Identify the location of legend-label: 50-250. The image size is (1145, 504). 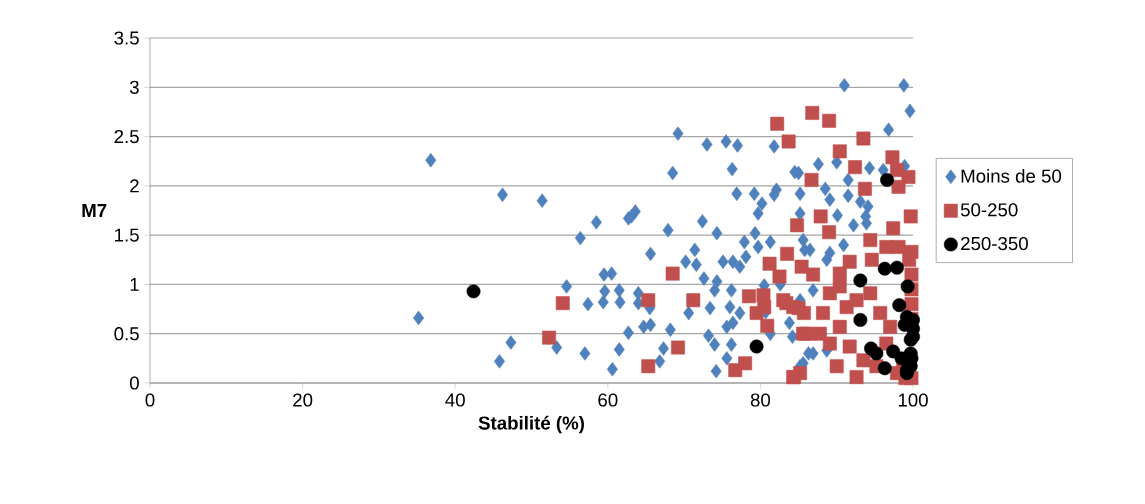
(989, 210).